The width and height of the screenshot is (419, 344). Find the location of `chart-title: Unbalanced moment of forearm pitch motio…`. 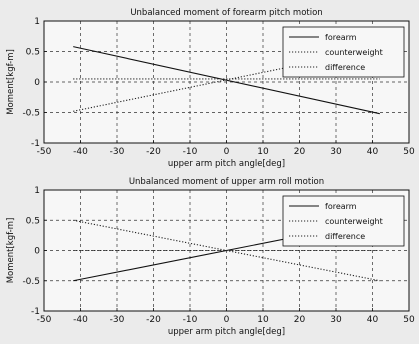

chart-title: Unbalanced moment of forearm pitch motio… is located at coordinates (226, 13).